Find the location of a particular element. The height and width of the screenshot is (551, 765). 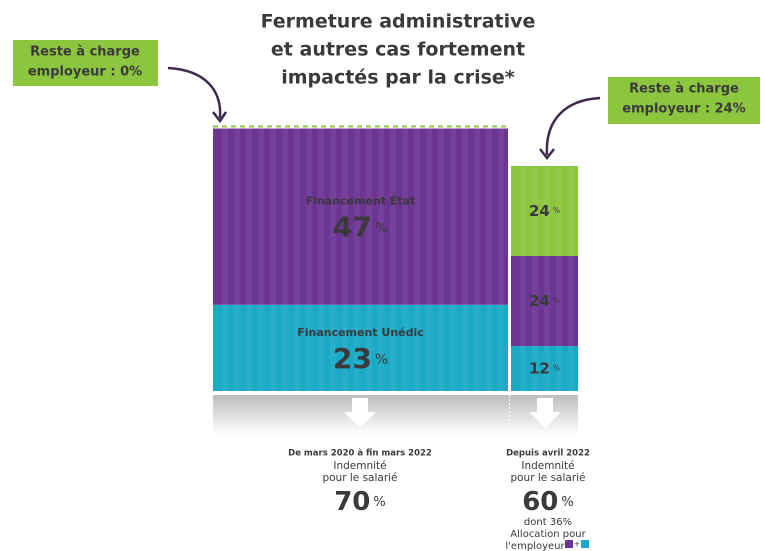

value: 70 is located at coordinates (352, 502).